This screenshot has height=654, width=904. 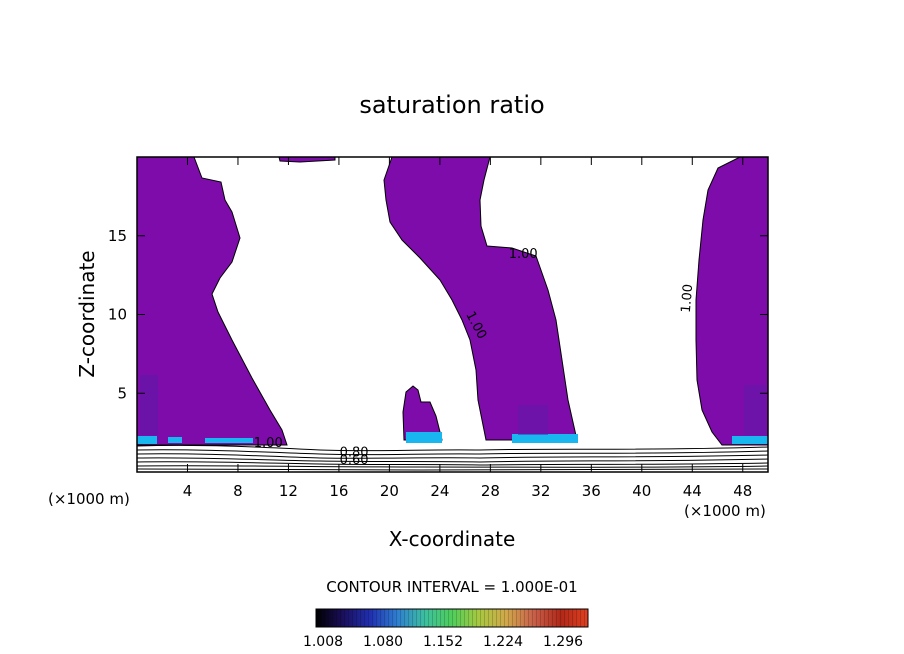 I want to click on x-tick-label: 48, so click(x=742, y=491).